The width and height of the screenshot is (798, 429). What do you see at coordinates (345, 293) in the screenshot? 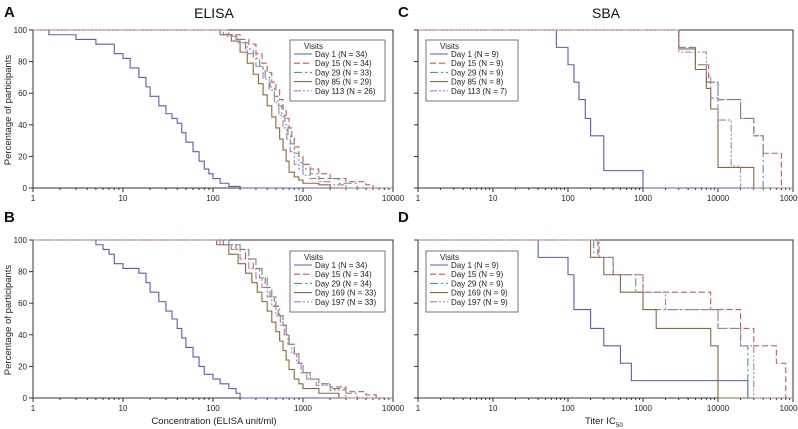
I see `legend-entry: Day 169 (N = 33)` at bounding box center [345, 293].